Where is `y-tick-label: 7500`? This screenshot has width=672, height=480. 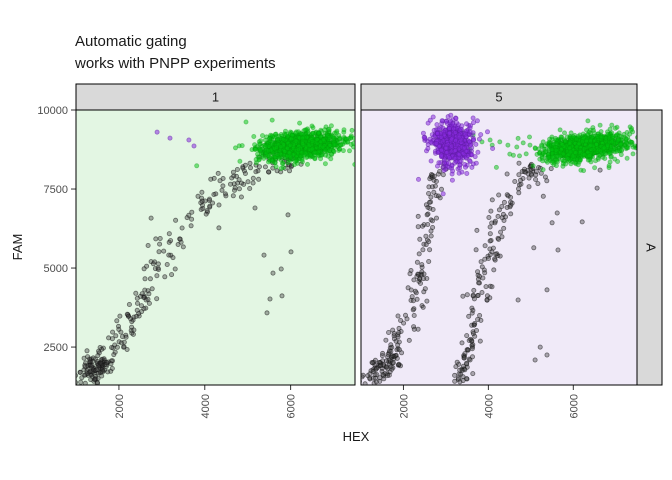
y-tick-label: 7500 is located at coordinates (56, 190).